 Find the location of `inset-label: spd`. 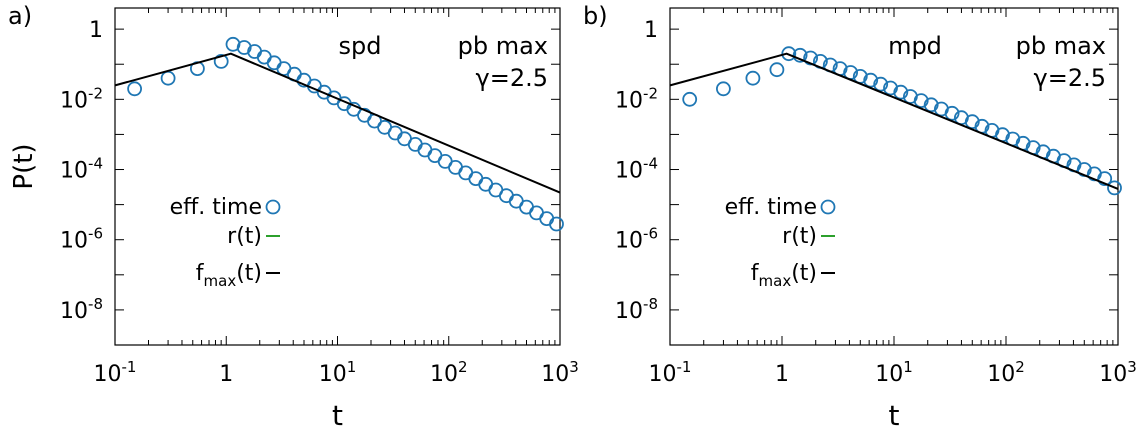

inset-label: spd is located at coordinates (360, 46).